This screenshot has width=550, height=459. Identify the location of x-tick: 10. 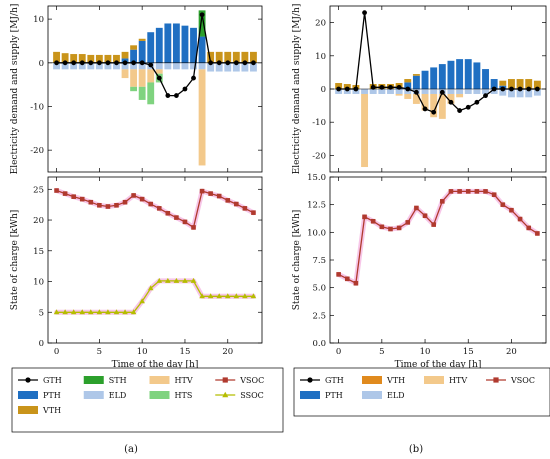
(142, 267).